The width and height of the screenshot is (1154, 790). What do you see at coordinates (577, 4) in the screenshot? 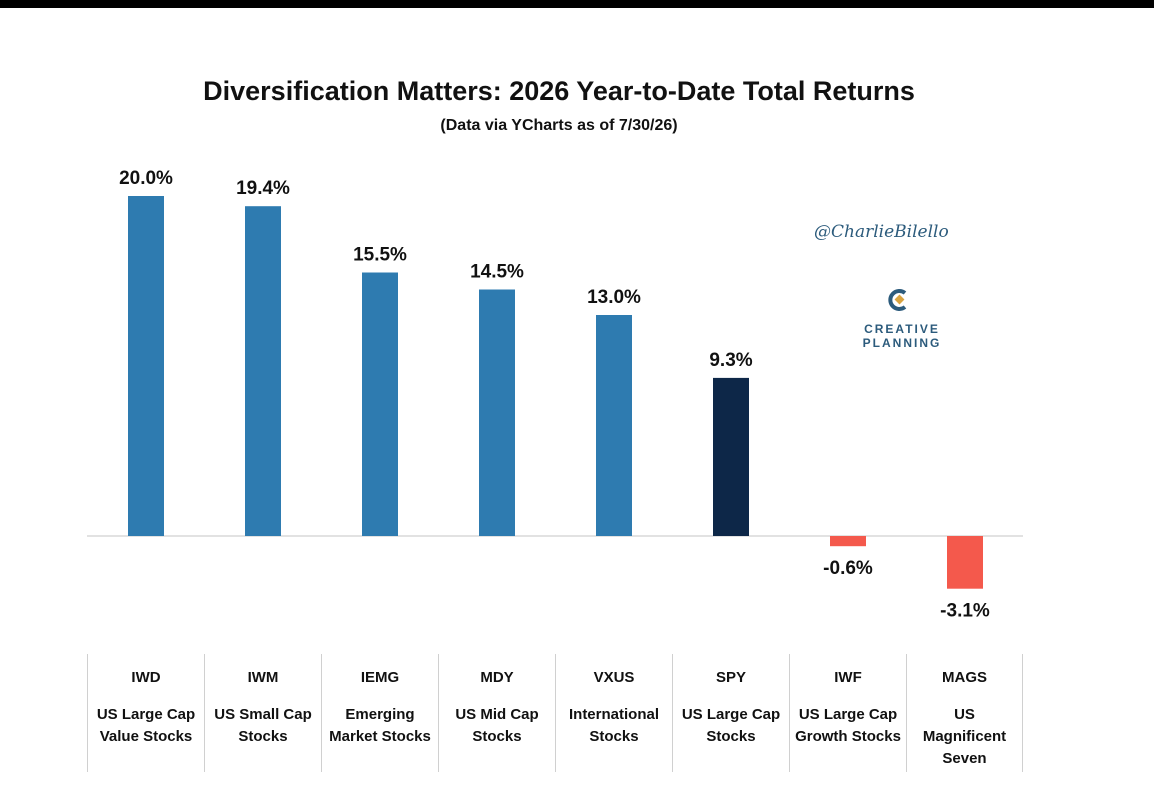
I see `top-border` at bounding box center [577, 4].